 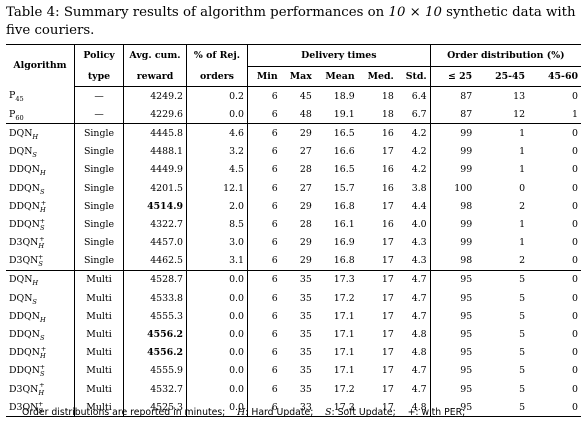 What do you see at coordinates (413, 76) in the screenshot?
I see `header-std: Std.` at bounding box center [413, 76].